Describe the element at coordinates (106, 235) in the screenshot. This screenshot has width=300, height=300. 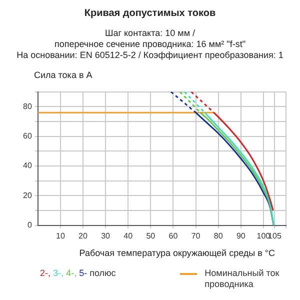
I see `x-tick-label: 30` at that location.